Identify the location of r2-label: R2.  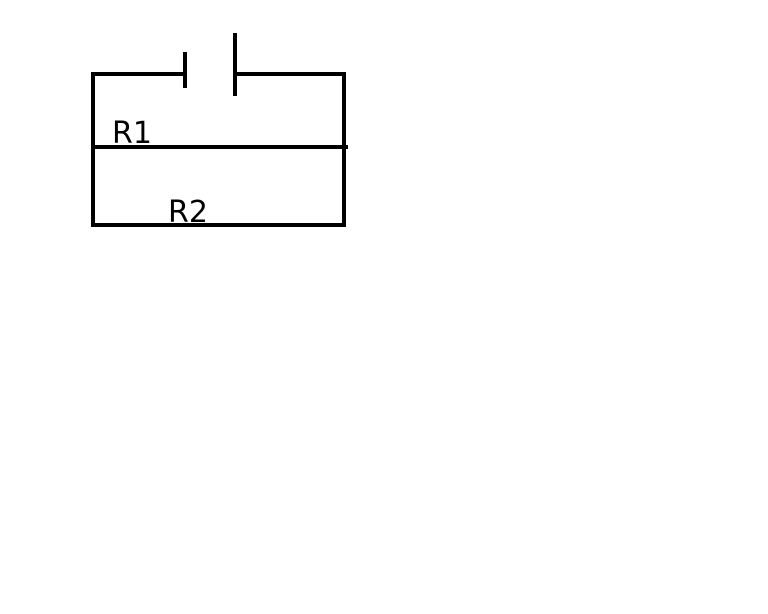
(188, 212).